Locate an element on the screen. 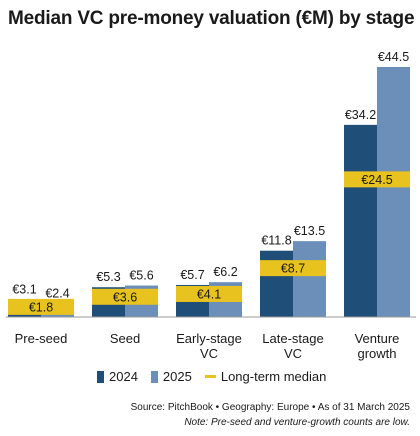 Image resolution: width=420 pixels, height=436 pixels. median-label-3: €4.1 is located at coordinates (209, 294).